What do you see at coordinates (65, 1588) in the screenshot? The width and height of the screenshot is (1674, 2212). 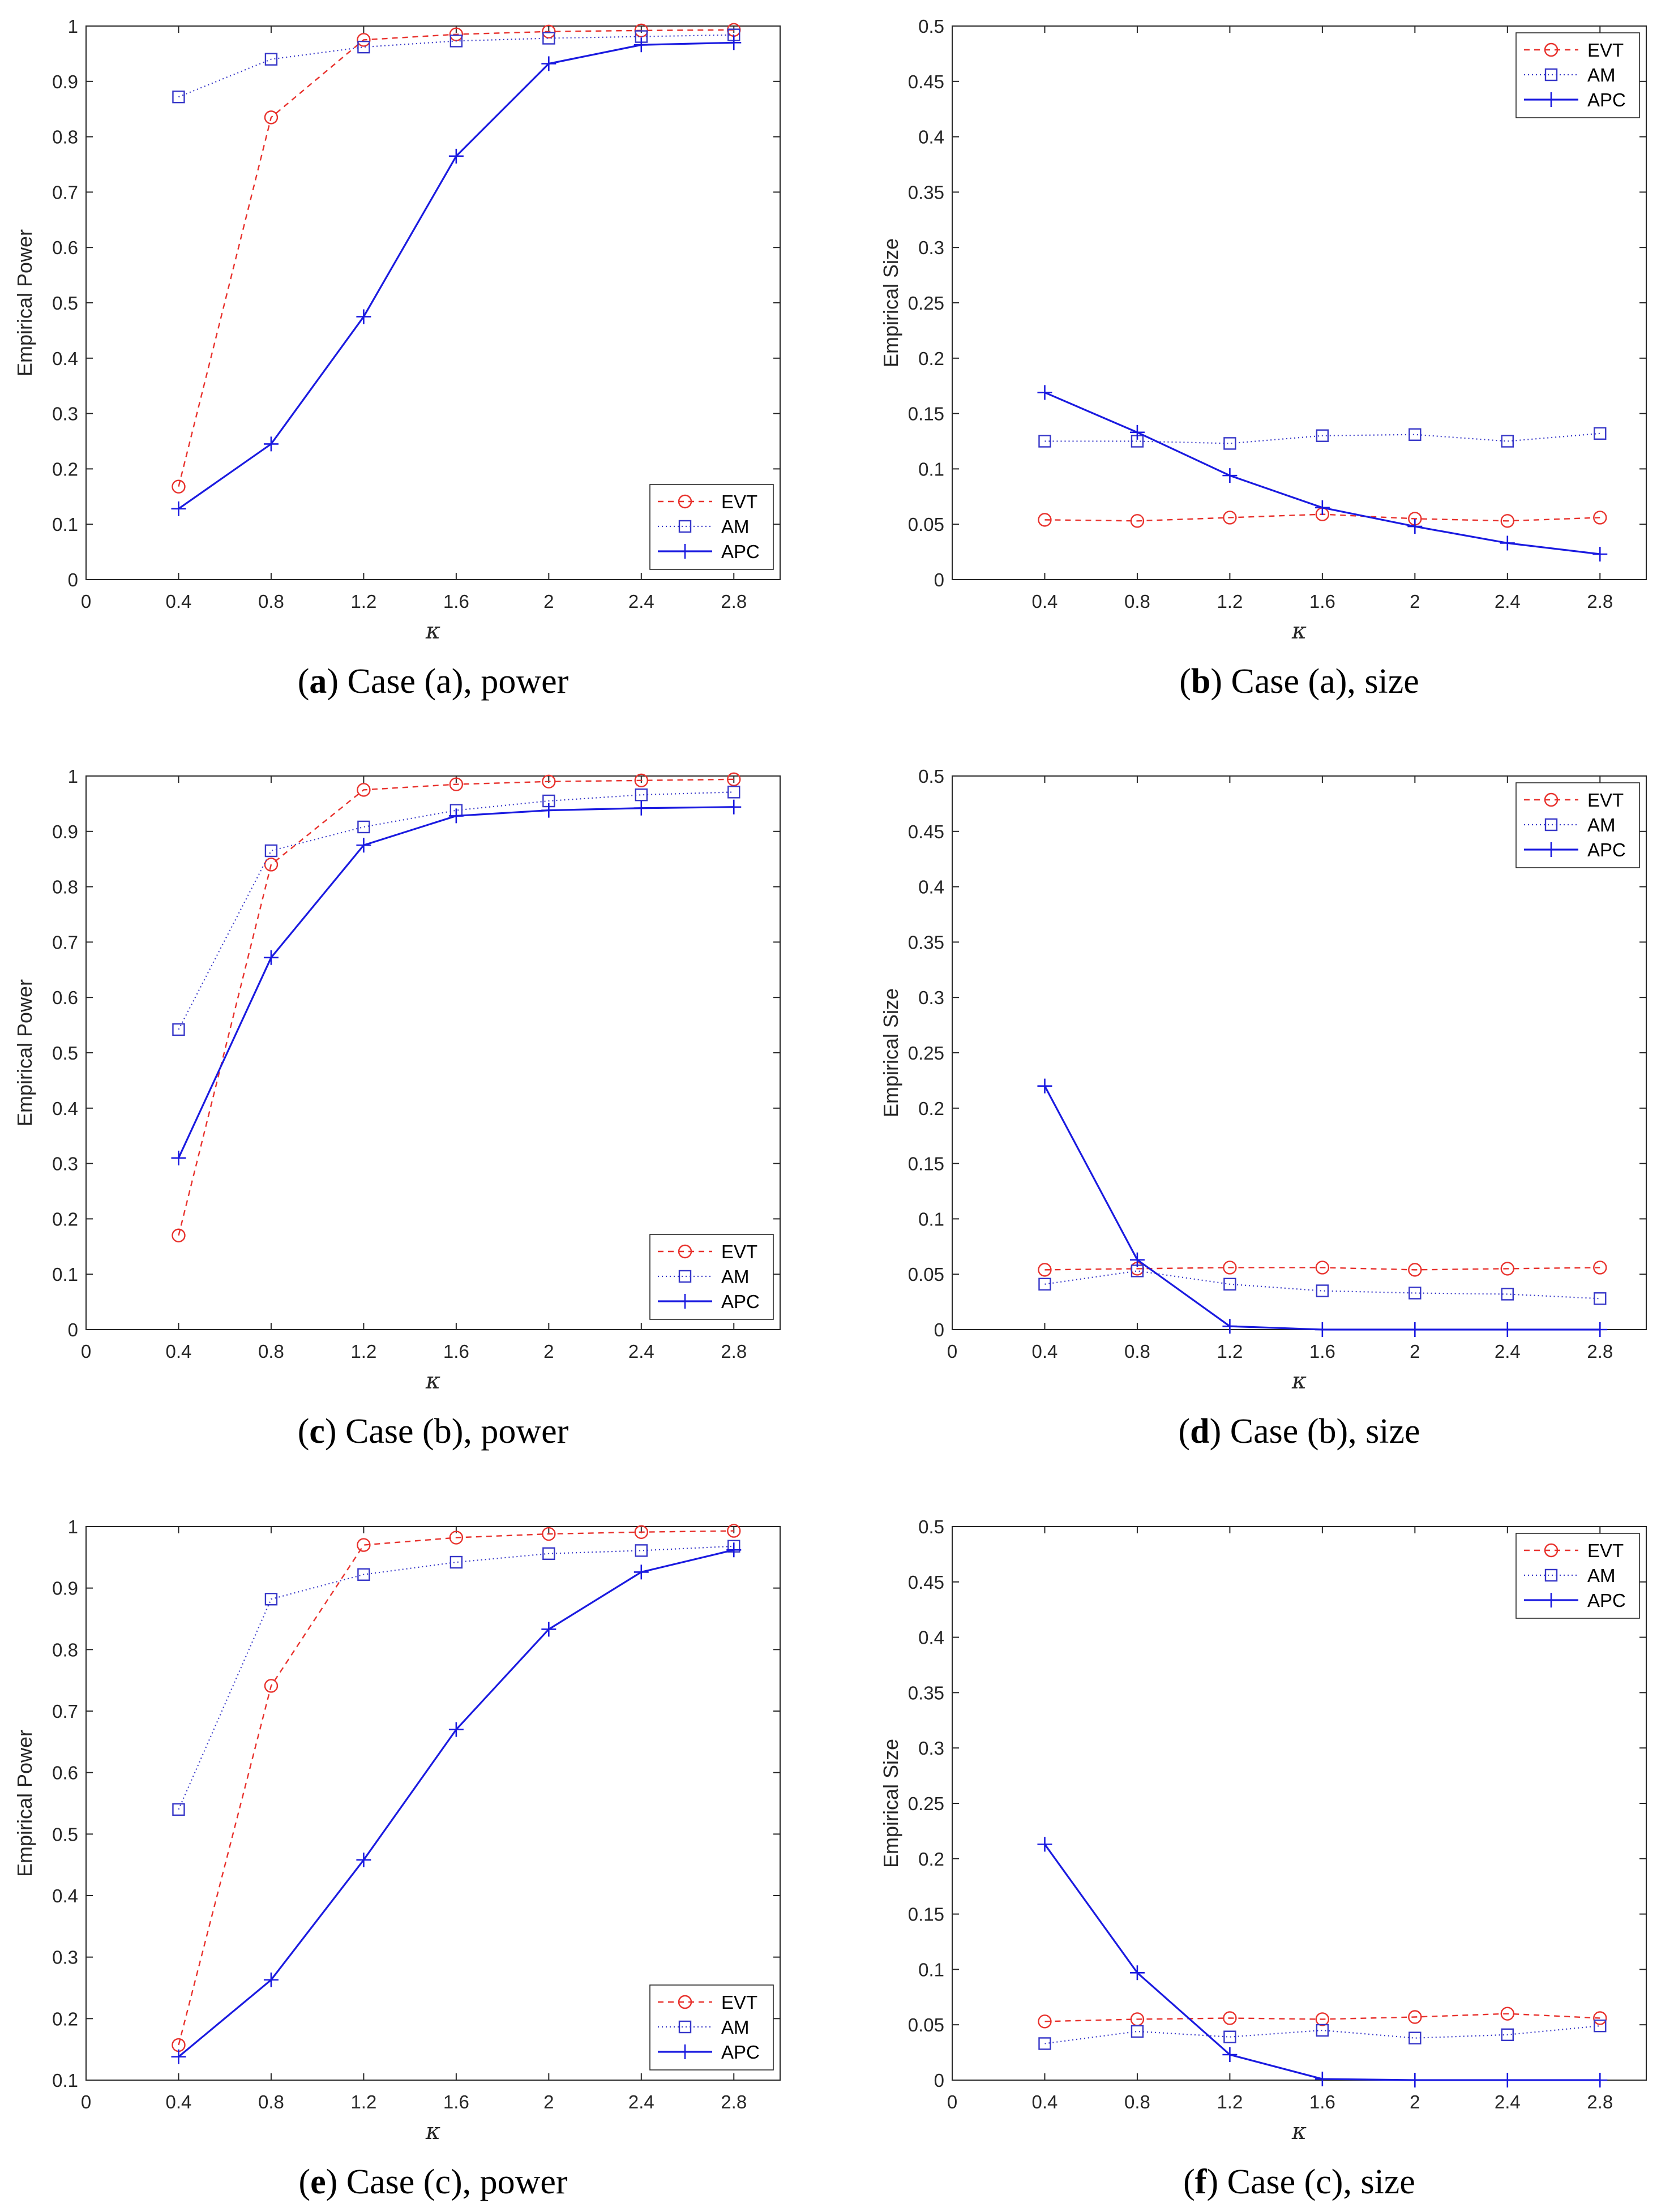 I see `y-tick-label: 0.9` at bounding box center [65, 1588].